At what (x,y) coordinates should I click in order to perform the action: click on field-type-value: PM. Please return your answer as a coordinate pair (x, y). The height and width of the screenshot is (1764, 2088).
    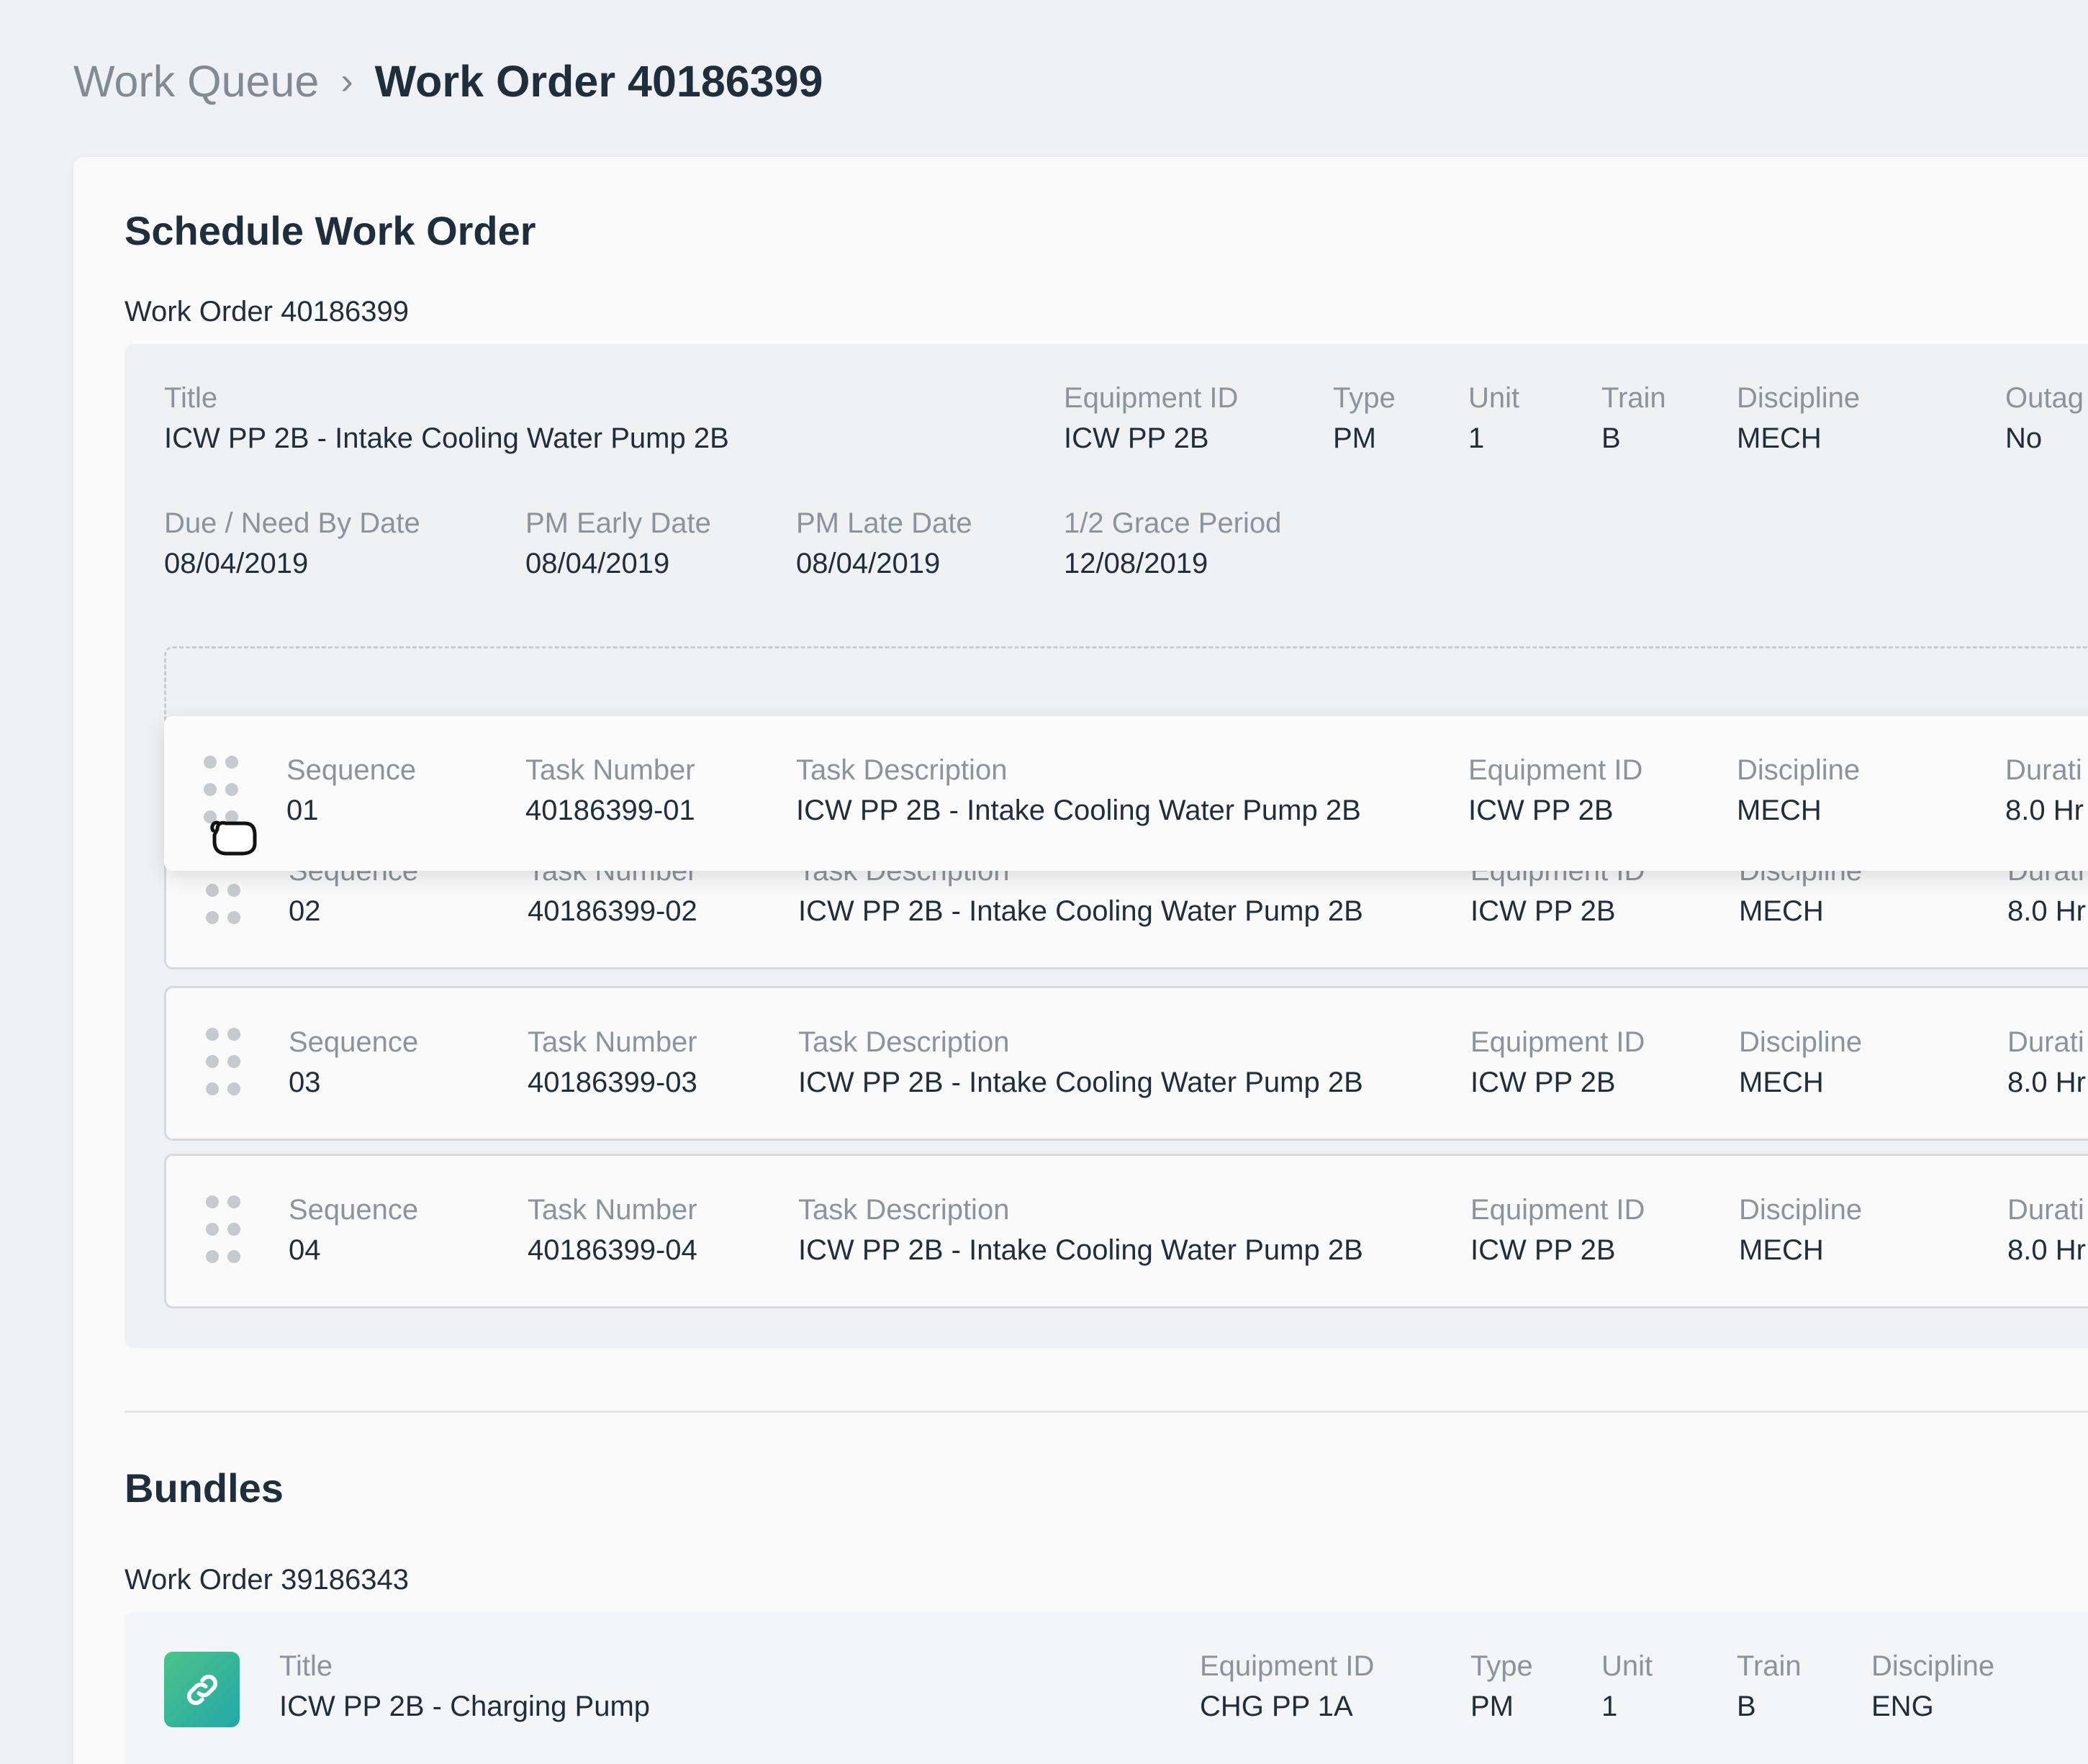
    Looking at the image, I should click on (1354, 438).